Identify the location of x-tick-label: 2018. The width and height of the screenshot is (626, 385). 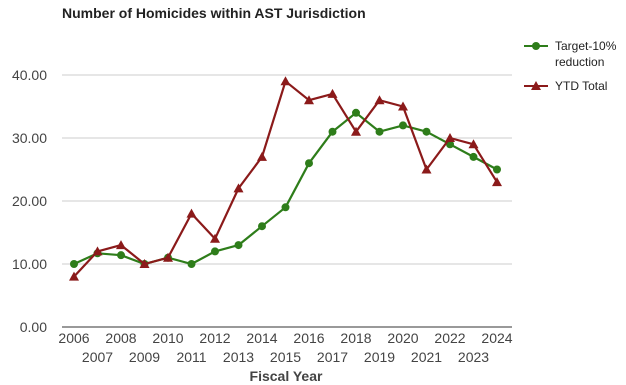
(355, 338).